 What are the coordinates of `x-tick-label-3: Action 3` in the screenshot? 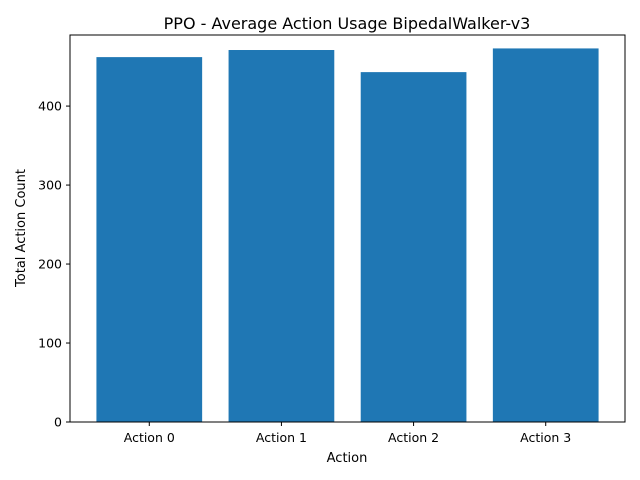 It's located at (545, 437).